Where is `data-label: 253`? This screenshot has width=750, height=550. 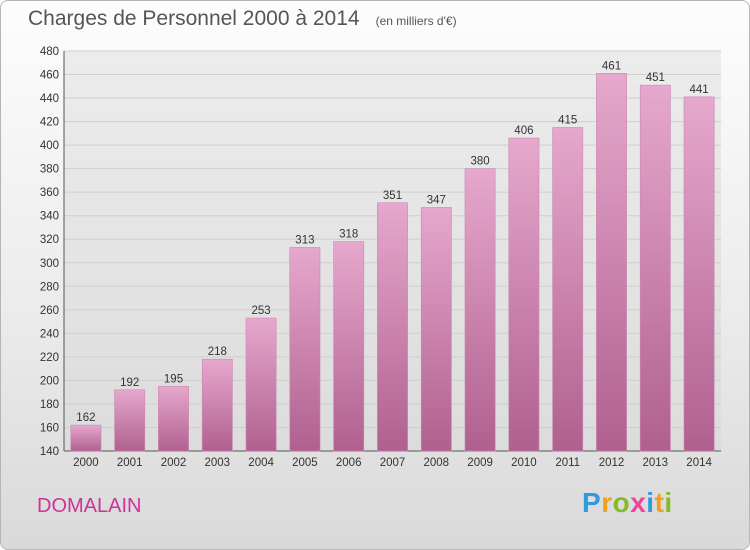 data-label: 253 is located at coordinates (261, 311).